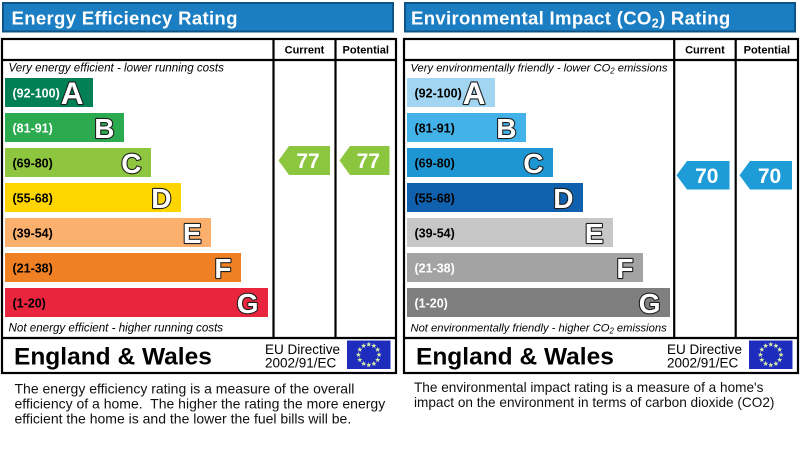  What do you see at coordinates (125, 18) in the screenshot?
I see `svg-text: Energy Efficiency Rating` at bounding box center [125, 18].